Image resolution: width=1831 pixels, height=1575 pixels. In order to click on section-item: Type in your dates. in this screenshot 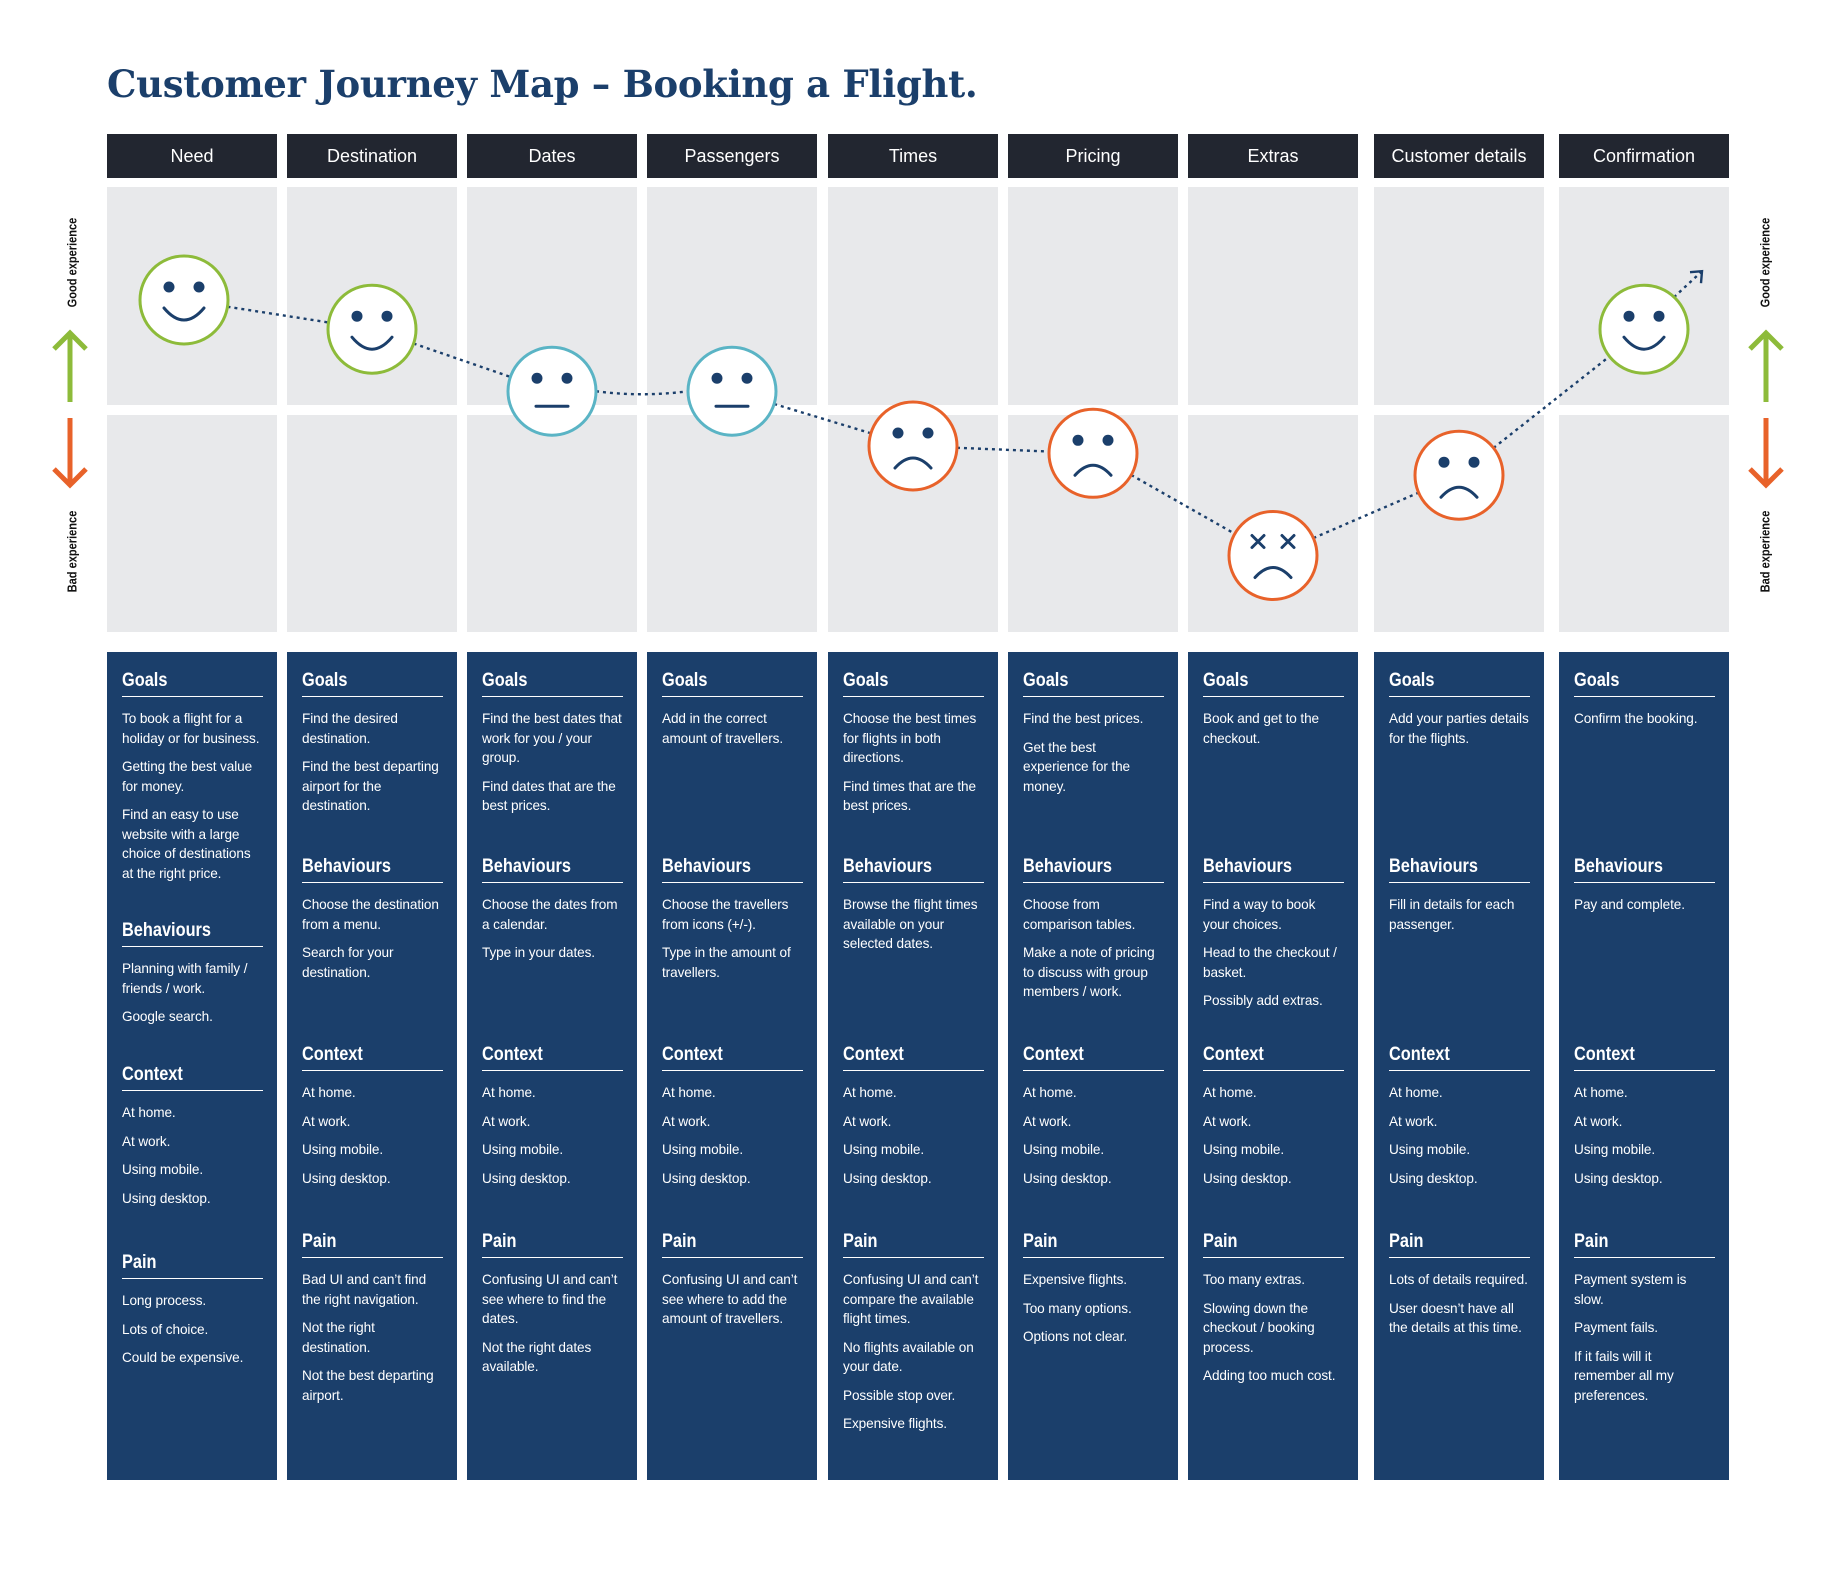, I will do `click(538, 952)`.